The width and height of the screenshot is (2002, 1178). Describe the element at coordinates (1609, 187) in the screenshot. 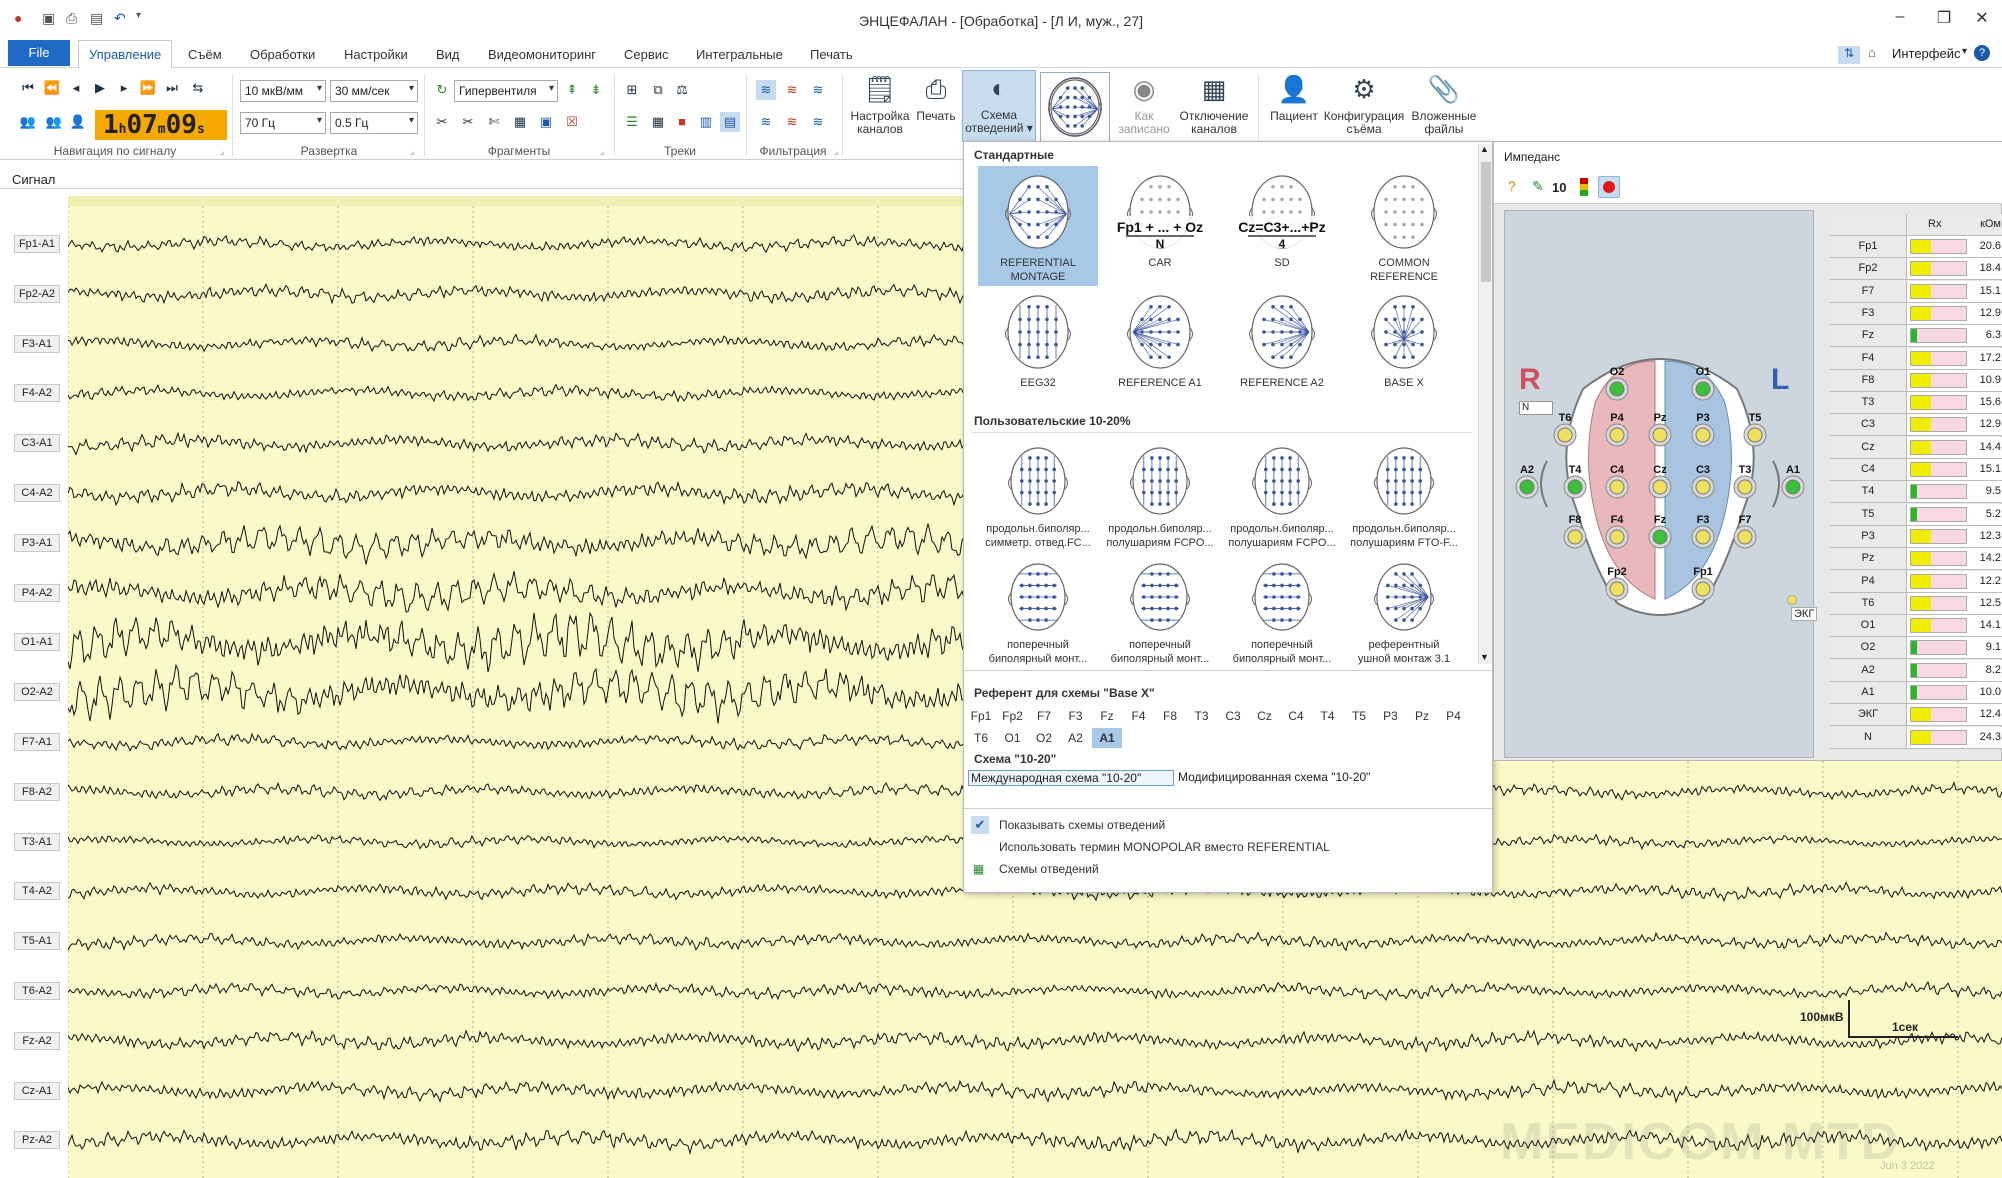

I see `record-button` at that location.